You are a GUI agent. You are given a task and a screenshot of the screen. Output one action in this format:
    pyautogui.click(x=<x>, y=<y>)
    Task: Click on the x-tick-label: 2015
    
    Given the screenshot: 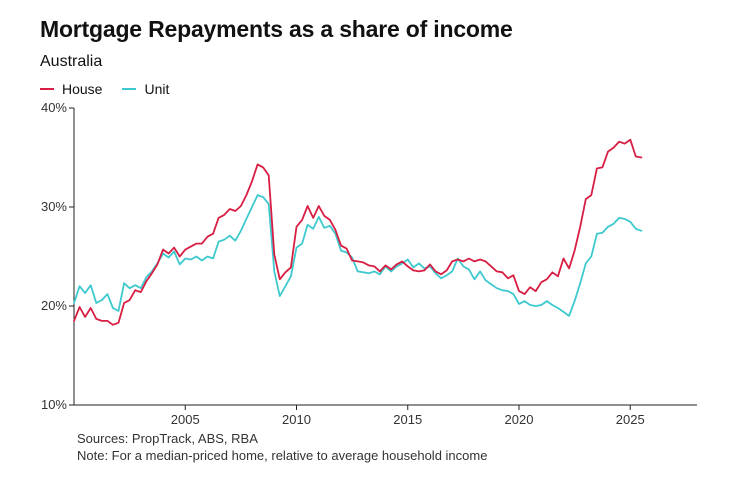 What is the action you would take?
    pyautogui.click(x=407, y=419)
    